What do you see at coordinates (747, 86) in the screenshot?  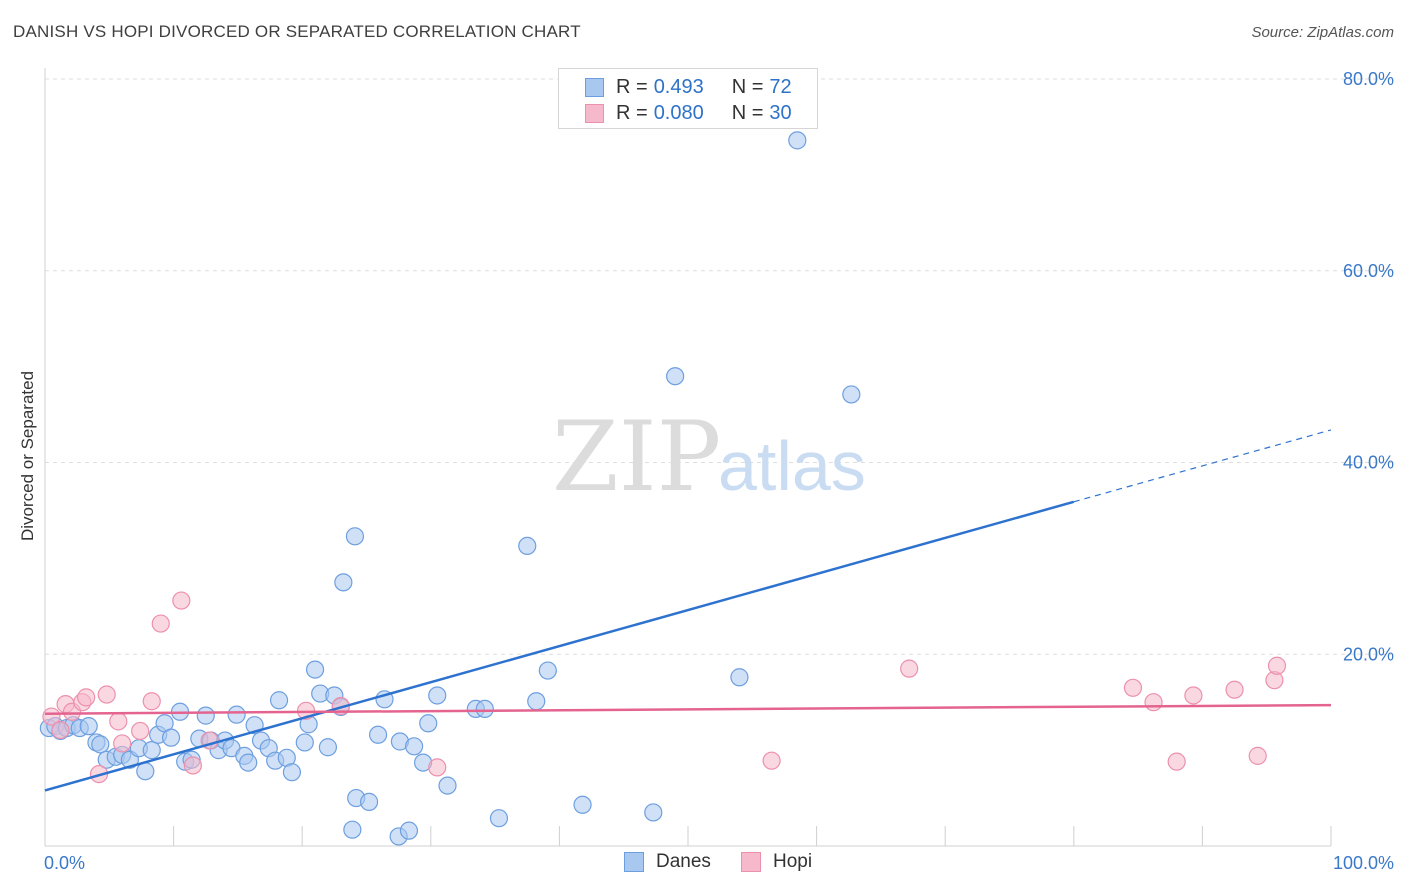 I see `danes-n-label: N =` at bounding box center [747, 86].